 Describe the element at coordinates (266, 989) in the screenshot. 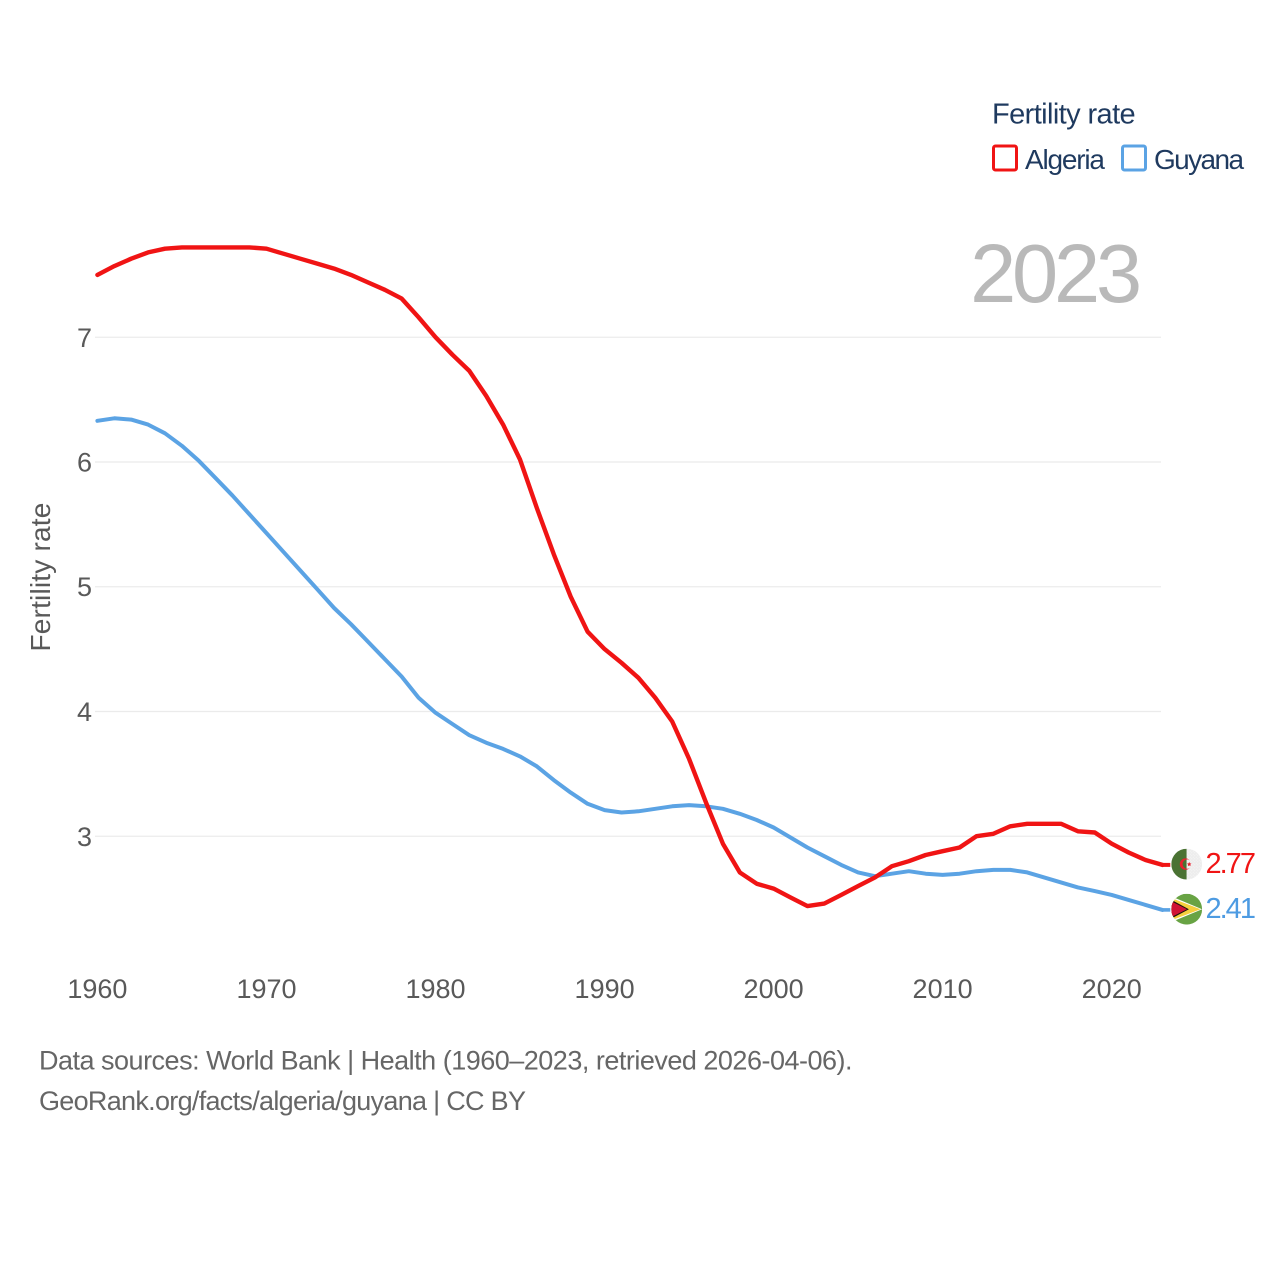

I see `svg-text: 1970` at that location.